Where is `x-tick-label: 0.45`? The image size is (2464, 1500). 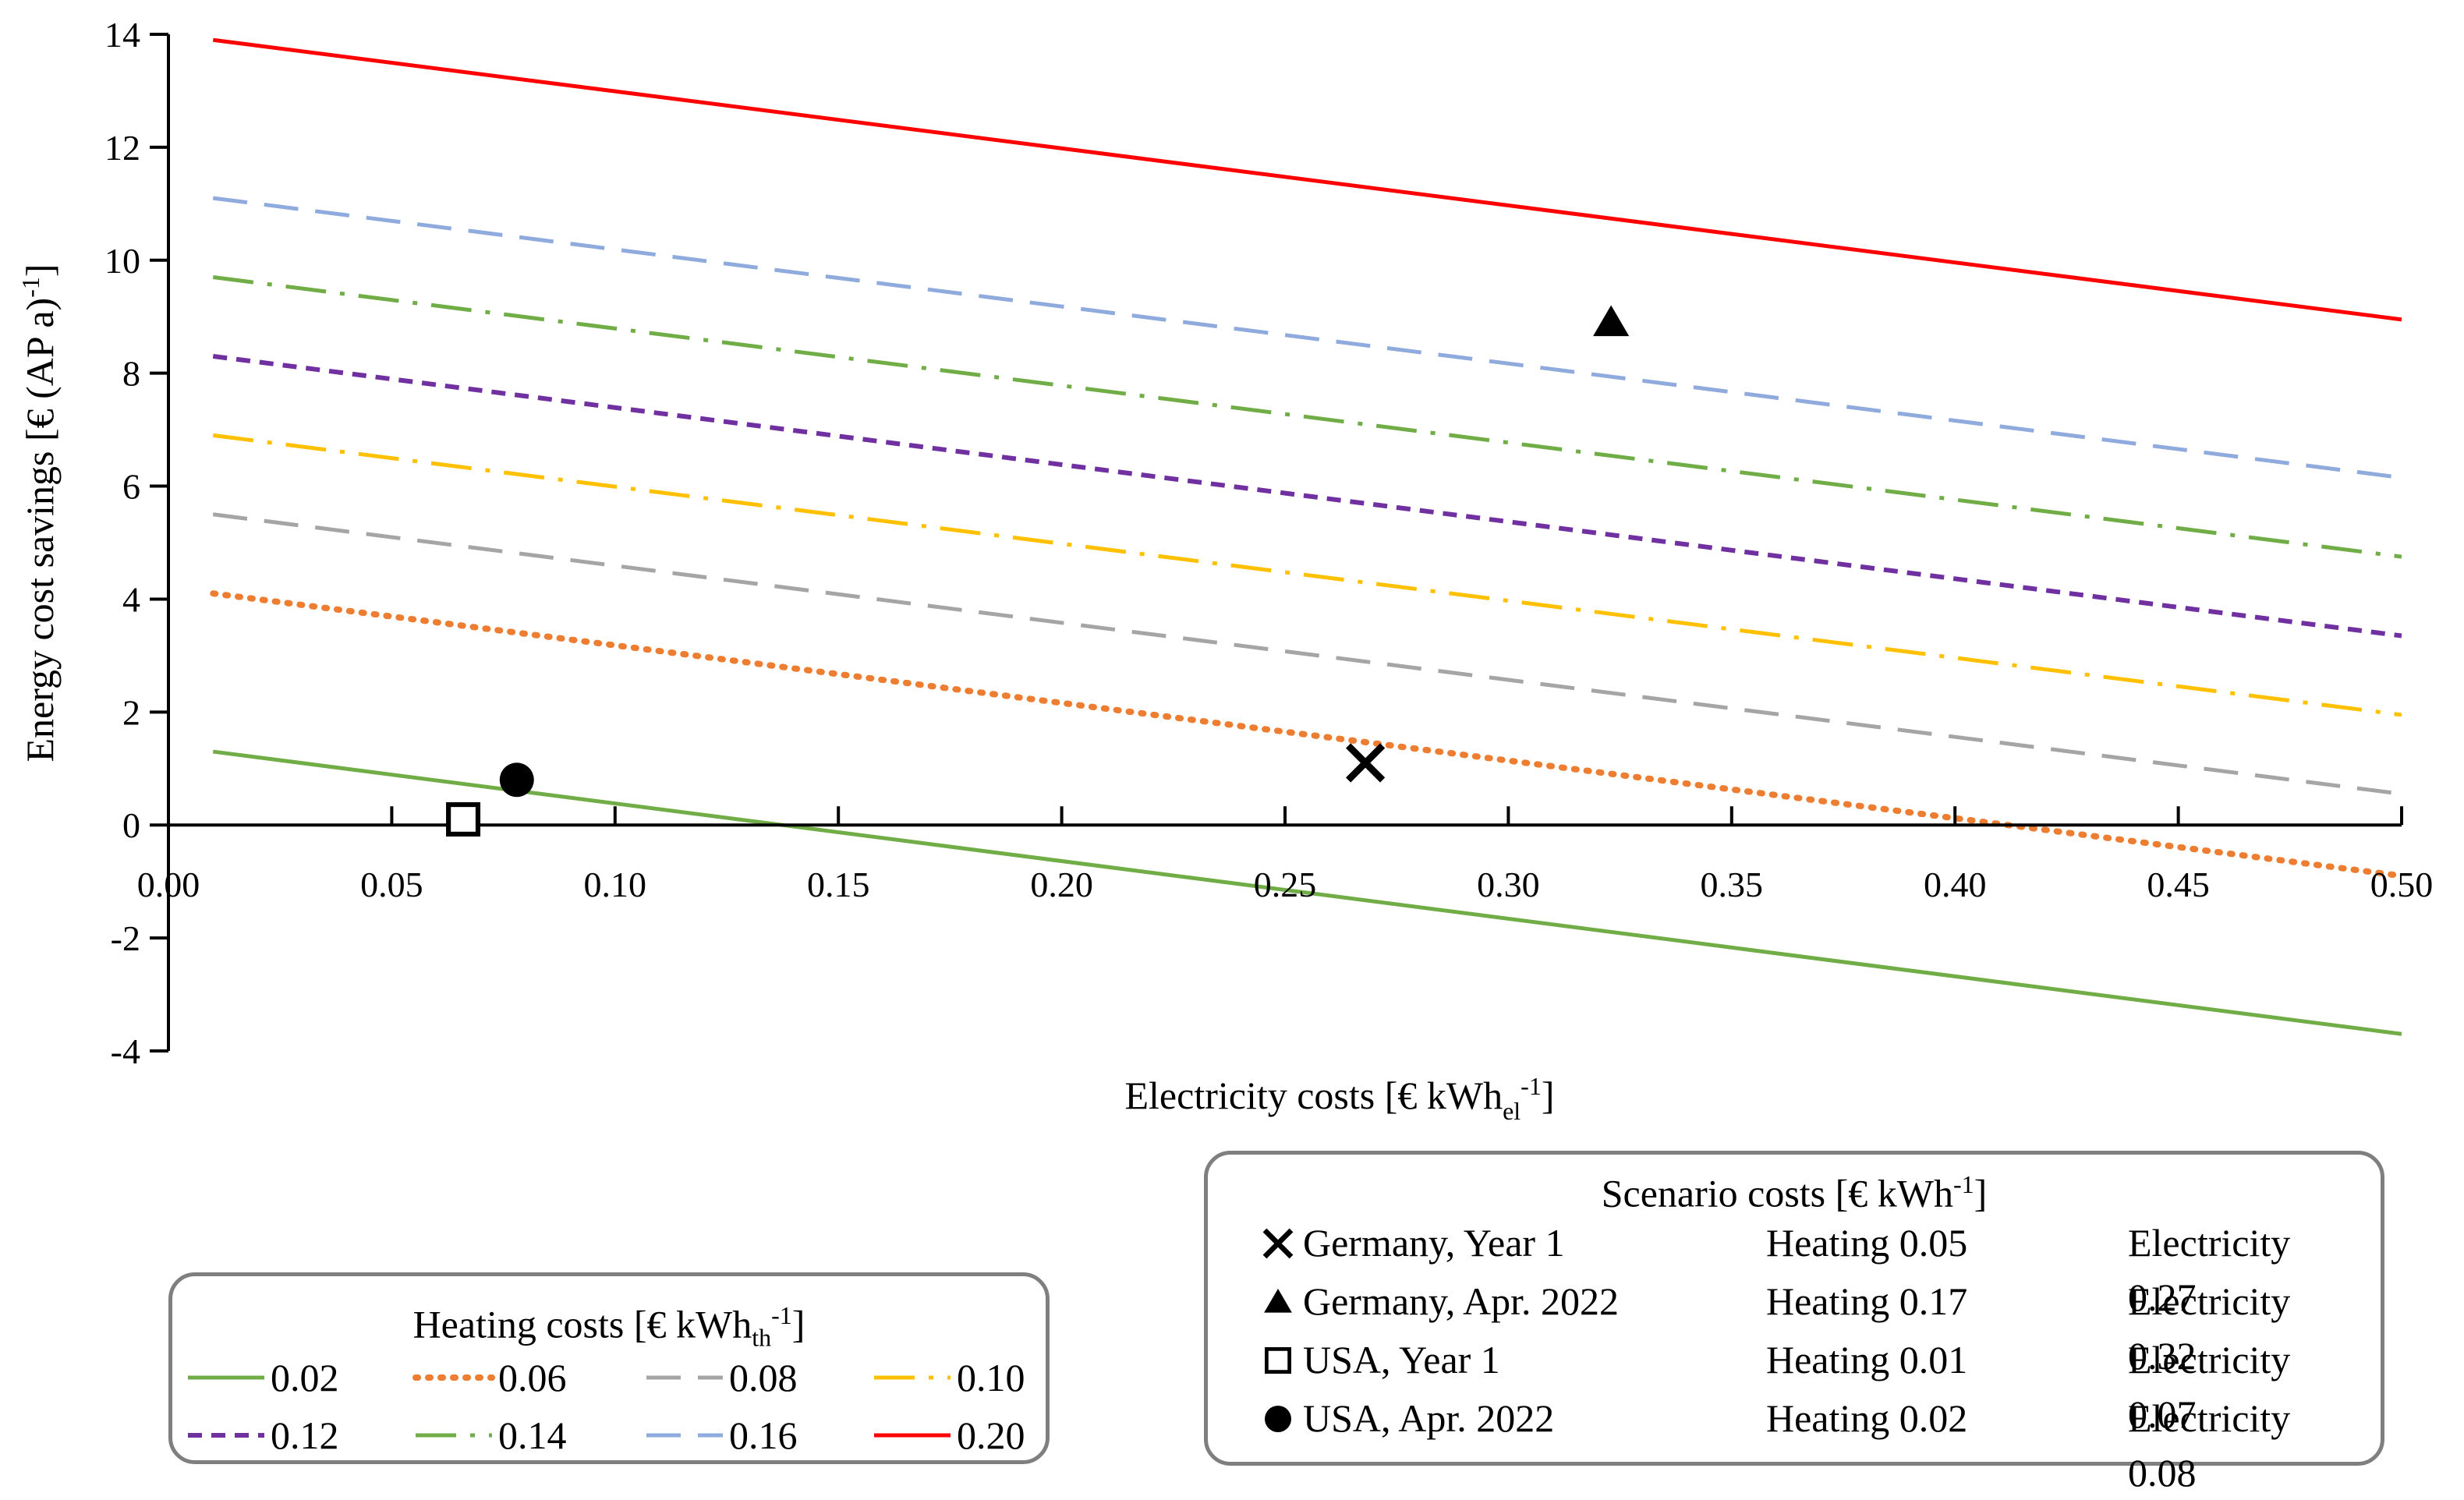 x-tick-label: 0.45 is located at coordinates (2178, 884).